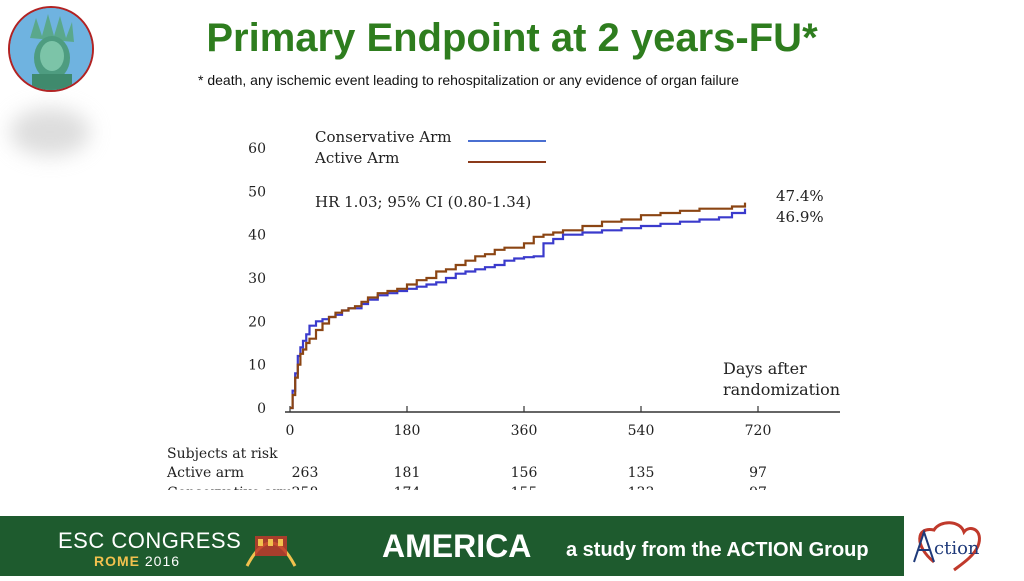  I want to click on y-tick-label: 0, so click(261, 409).